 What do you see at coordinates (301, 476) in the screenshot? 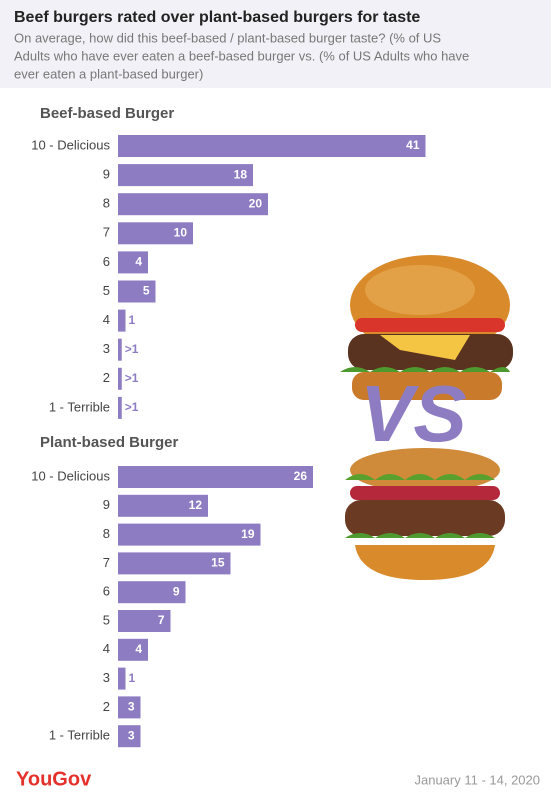
I see `data-label: 26` at bounding box center [301, 476].